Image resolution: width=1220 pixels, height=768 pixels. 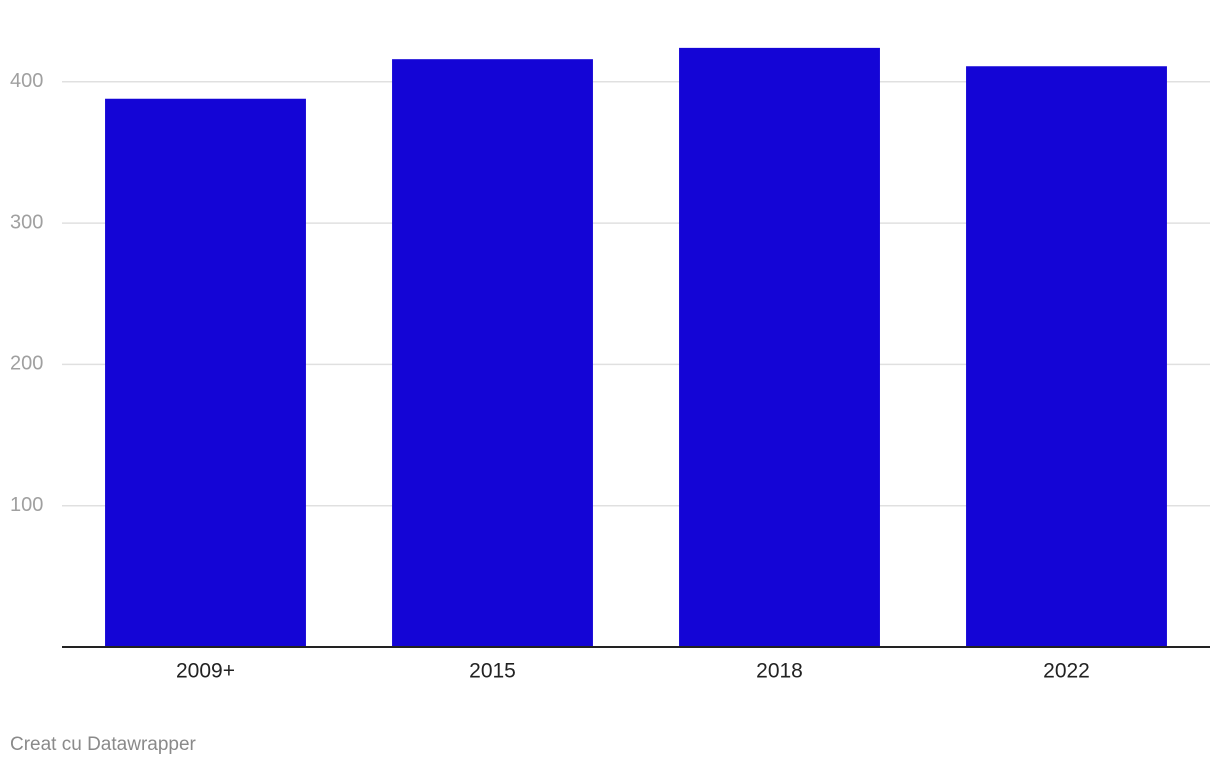 What do you see at coordinates (26, 222) in the screenshot?
I see `y-tick-label: 300` at bounding box center [26, 222].